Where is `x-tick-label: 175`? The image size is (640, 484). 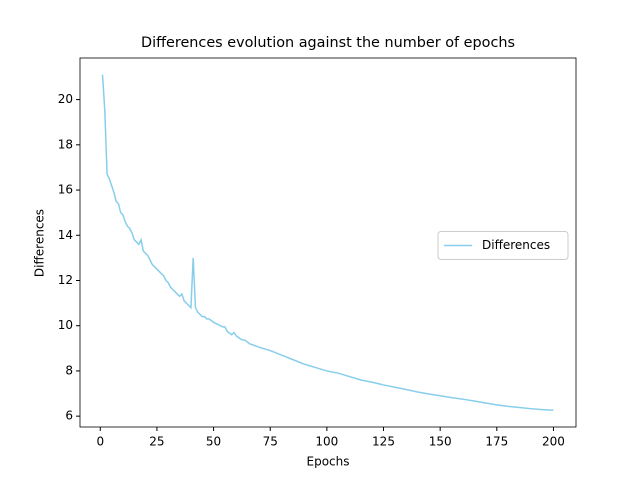 x-tick-label: 175 is located at coordinates (496, 442).